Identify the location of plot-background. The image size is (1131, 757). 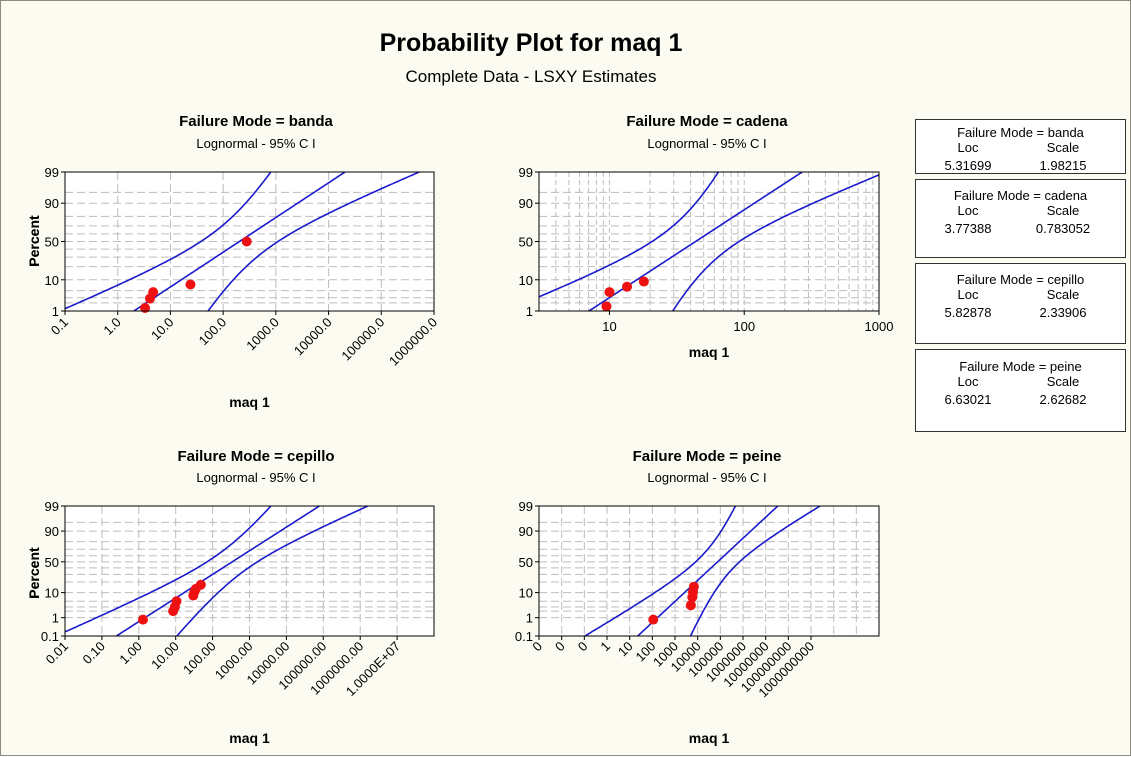
(709, 571).